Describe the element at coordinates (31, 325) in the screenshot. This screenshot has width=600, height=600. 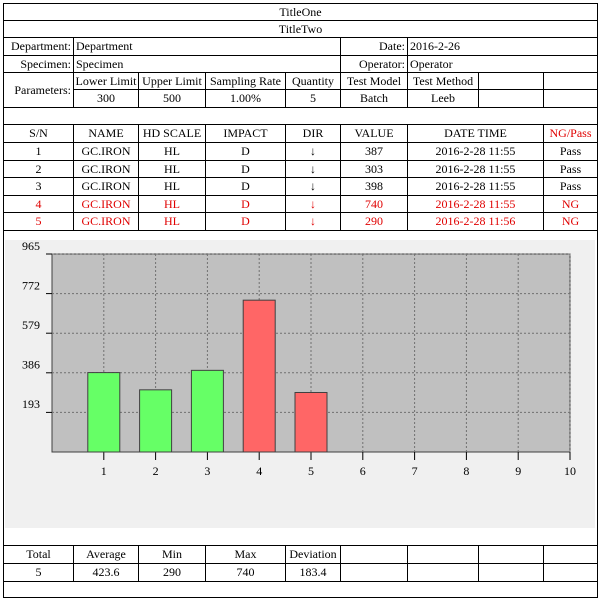
I see `y-tick-label: 579` at that location.